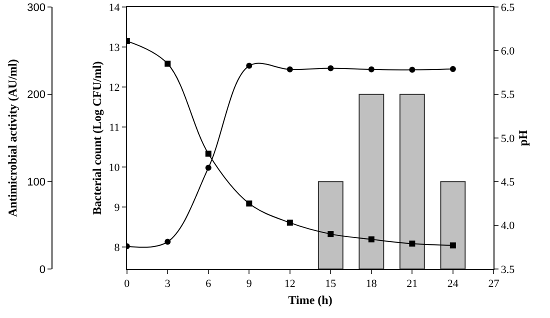 This screenshot has height=318, width=550. I want to click on y2-tick-label: 4.5, so click(508, 182).